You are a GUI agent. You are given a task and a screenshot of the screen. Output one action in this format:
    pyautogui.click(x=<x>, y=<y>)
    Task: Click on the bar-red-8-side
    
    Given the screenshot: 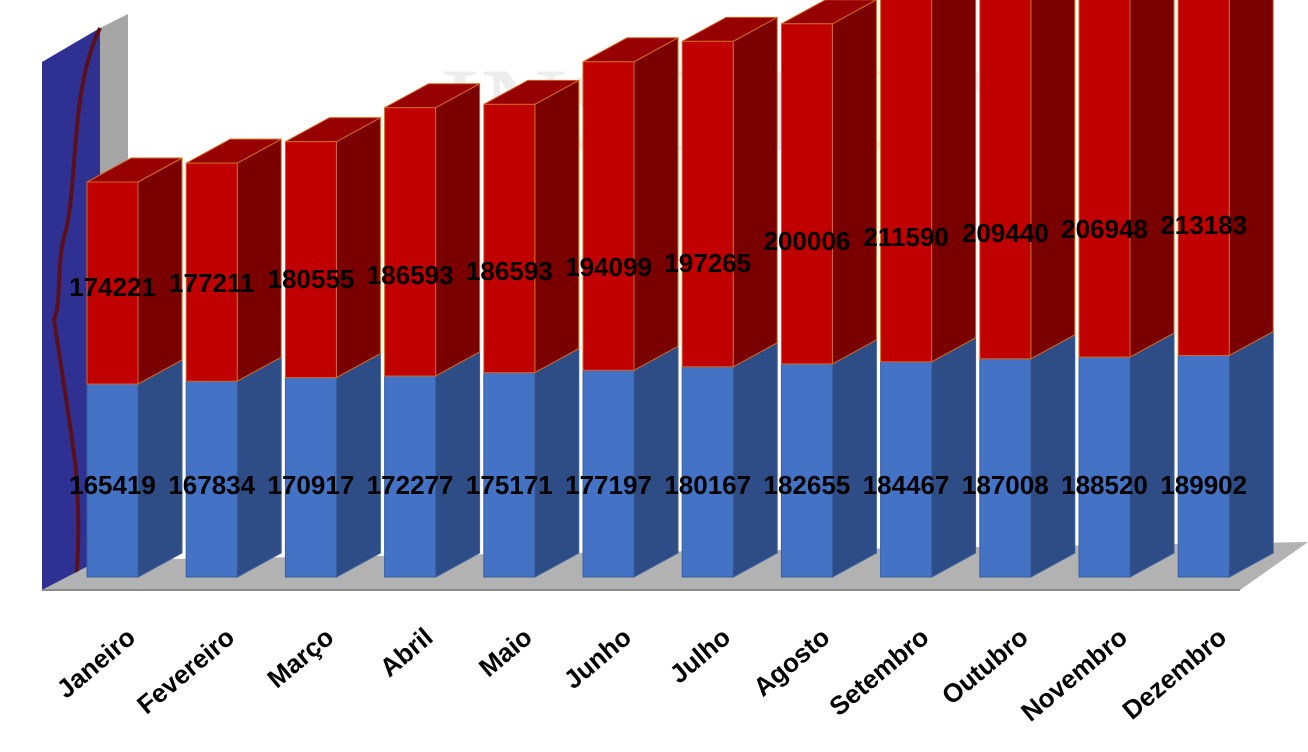 What is the action you would take?
    pyautogui.click(x=954, y=181)
    